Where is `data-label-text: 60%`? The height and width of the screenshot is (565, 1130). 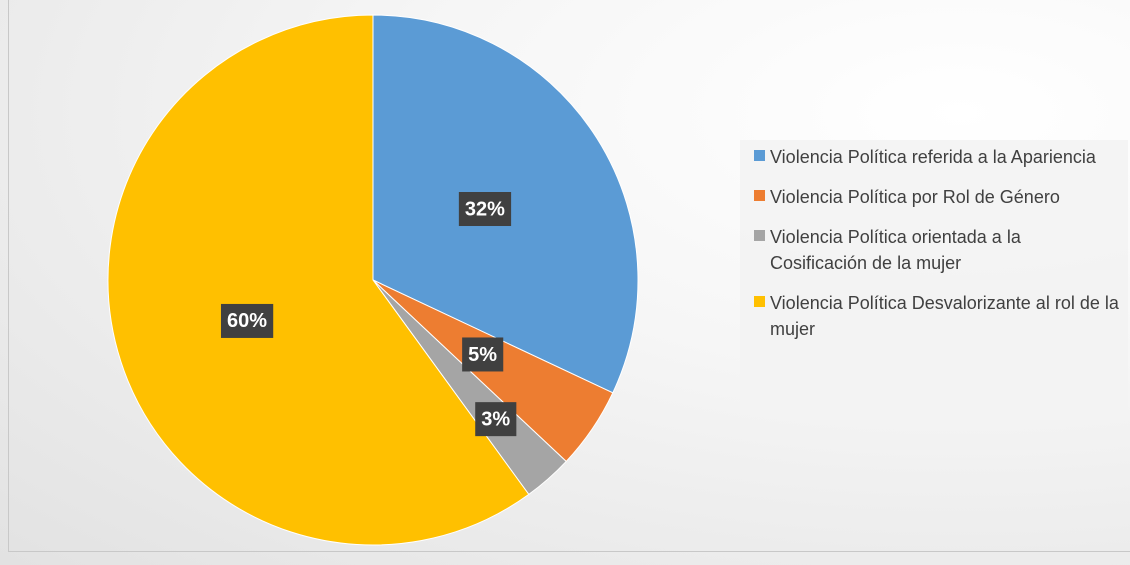
data-label-text: 60% is located at coordinates (247, 321).